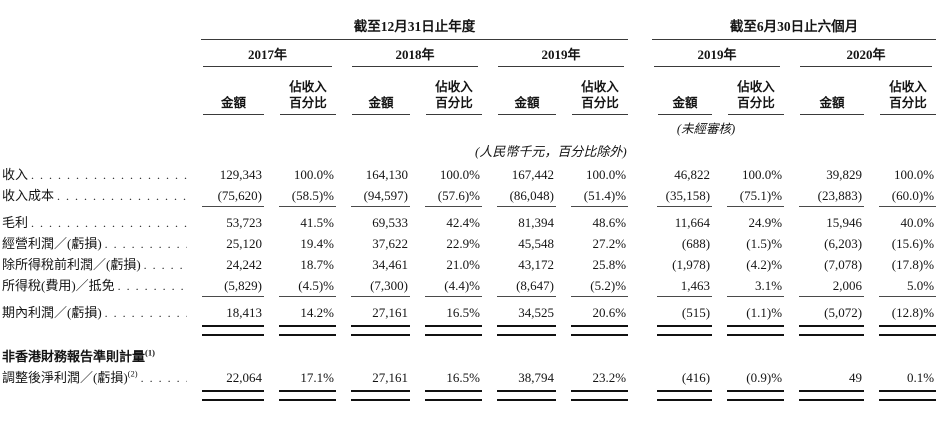 The width and height of the screenshot is (938, 430). Describe the element at coordinates (695, 285) in the screenshot. I see `cell-amount: 1,463` at that location.